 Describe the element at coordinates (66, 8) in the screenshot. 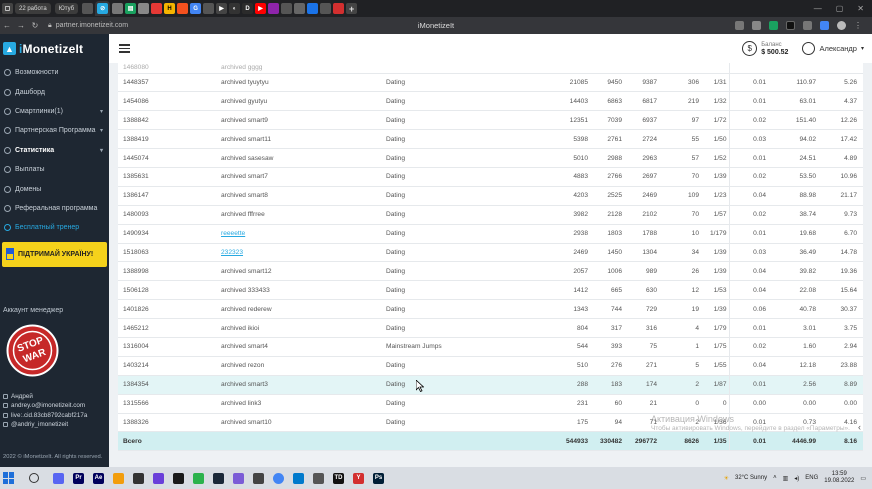

I see `tab-group-youtube: Ютуб` at that location.